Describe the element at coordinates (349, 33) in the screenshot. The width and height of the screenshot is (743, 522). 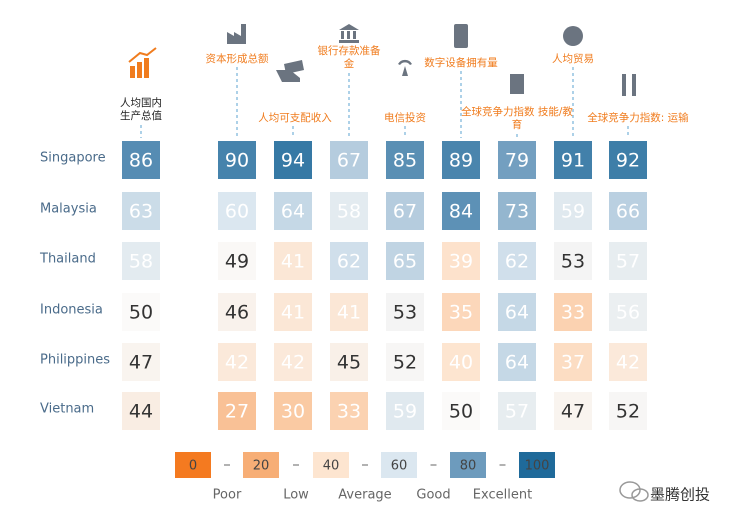
I see `icon-bank` at that location.